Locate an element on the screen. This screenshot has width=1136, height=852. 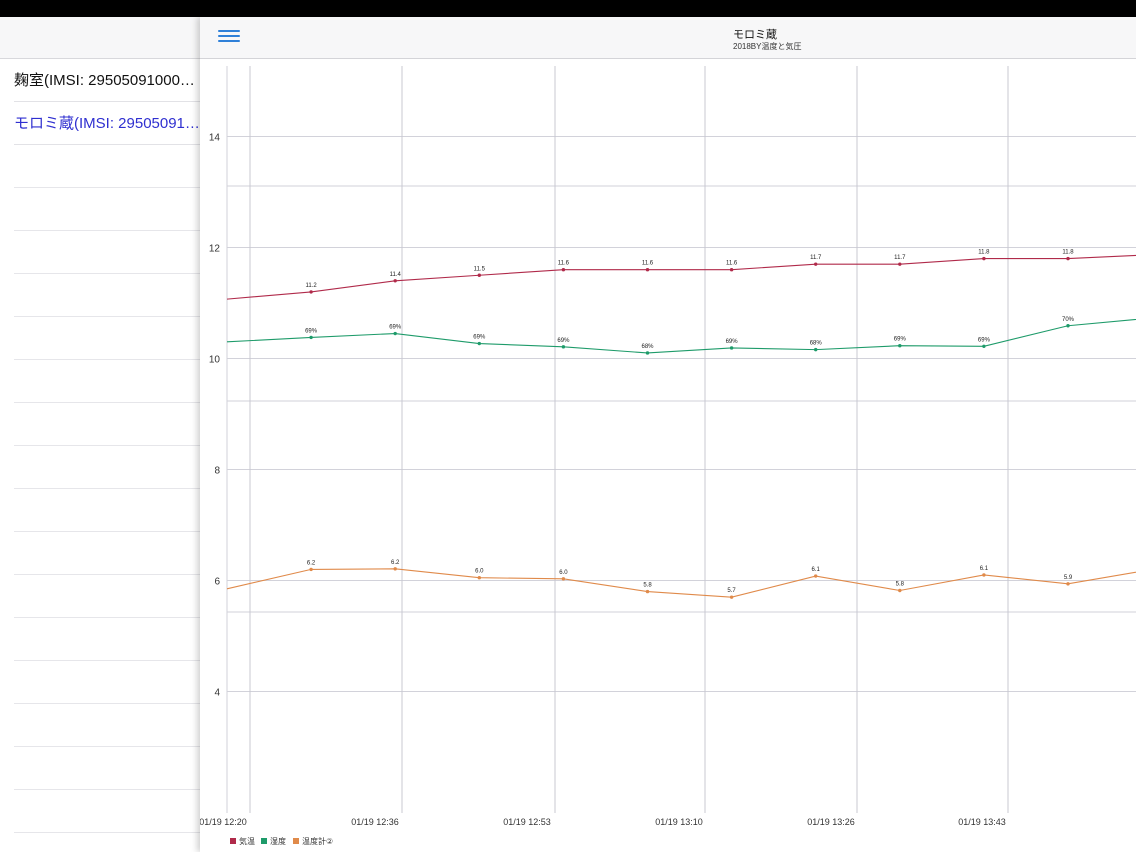
navigation-bar: モロミ蔵 2018BY温度と気圧 is located at coordinates (668, 38).